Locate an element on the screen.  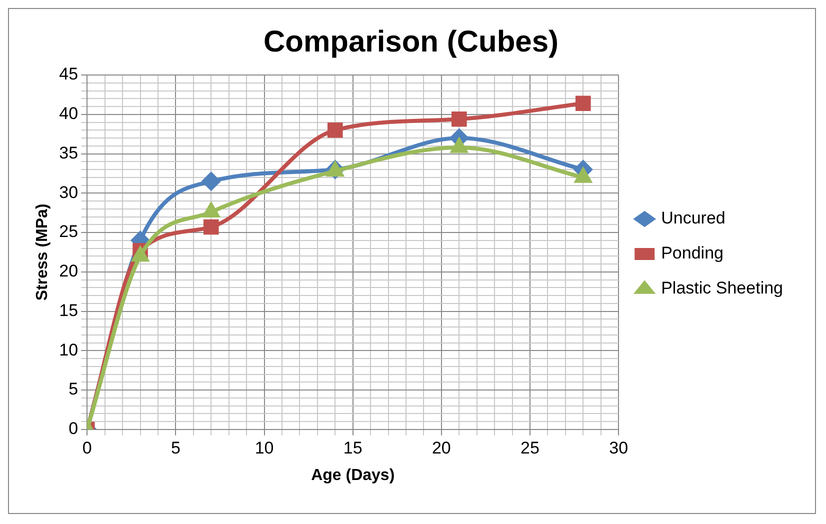
y-tick-label: 5 is located at coordinates (73, 389).